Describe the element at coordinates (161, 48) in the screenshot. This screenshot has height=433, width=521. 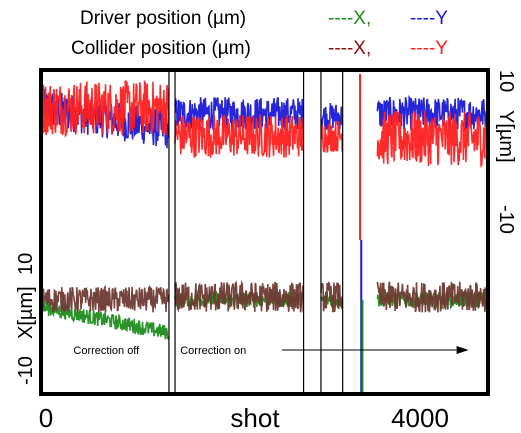
I see `legend-row-collider-label: Collider position (µm)` at that location.